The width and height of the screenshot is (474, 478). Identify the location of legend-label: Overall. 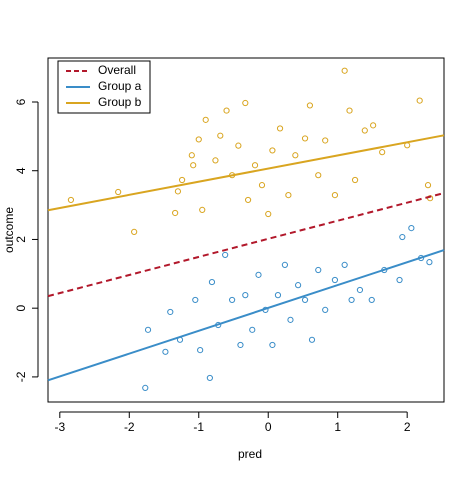
(117, 70).